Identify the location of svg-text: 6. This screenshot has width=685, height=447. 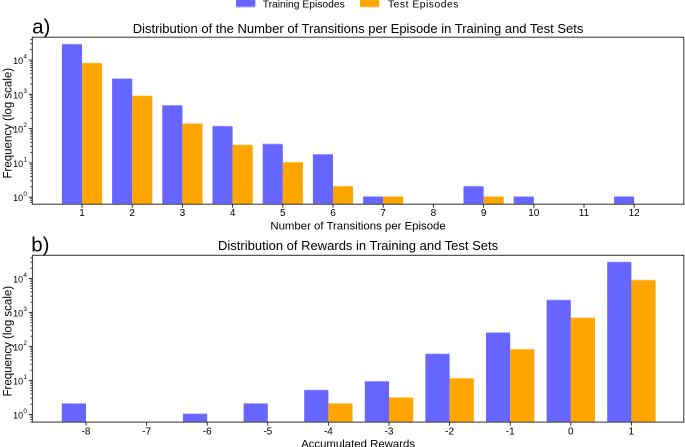
(333, 213).